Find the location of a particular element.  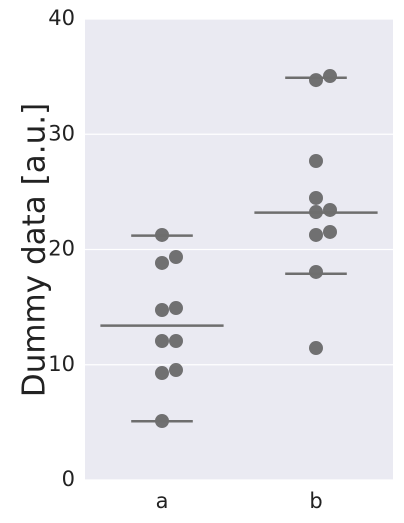

y-tick-label: 0 is located at coordinates (68, 479).